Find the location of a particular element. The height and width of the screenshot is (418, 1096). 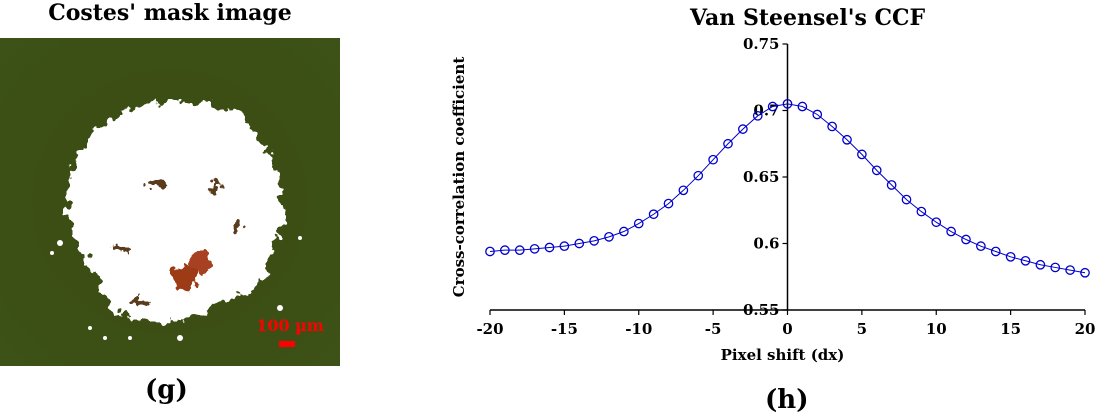

x-tick-label: 15 is located at coordinates (1010, 329).